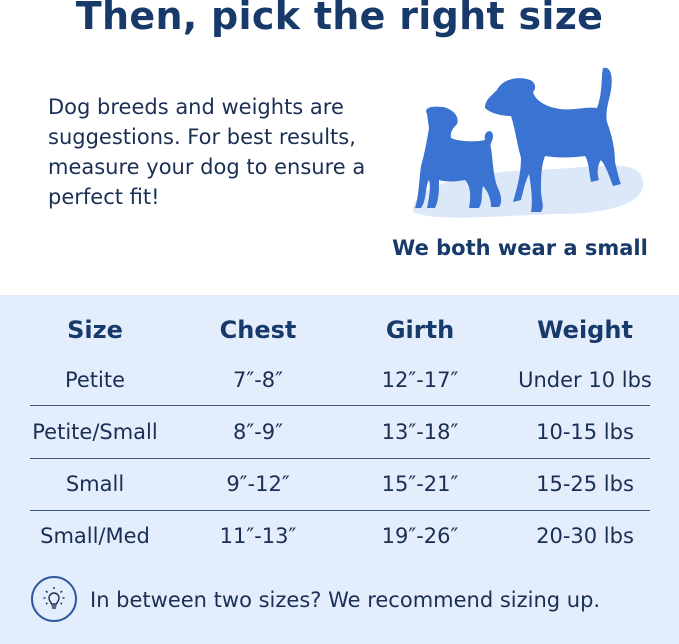 The width and height of the screenshot is (679, 644). What do you see at coordinates (585, 330) in the screenshot?
I see `header-weight: Weight` at bounding box center [585, 330].